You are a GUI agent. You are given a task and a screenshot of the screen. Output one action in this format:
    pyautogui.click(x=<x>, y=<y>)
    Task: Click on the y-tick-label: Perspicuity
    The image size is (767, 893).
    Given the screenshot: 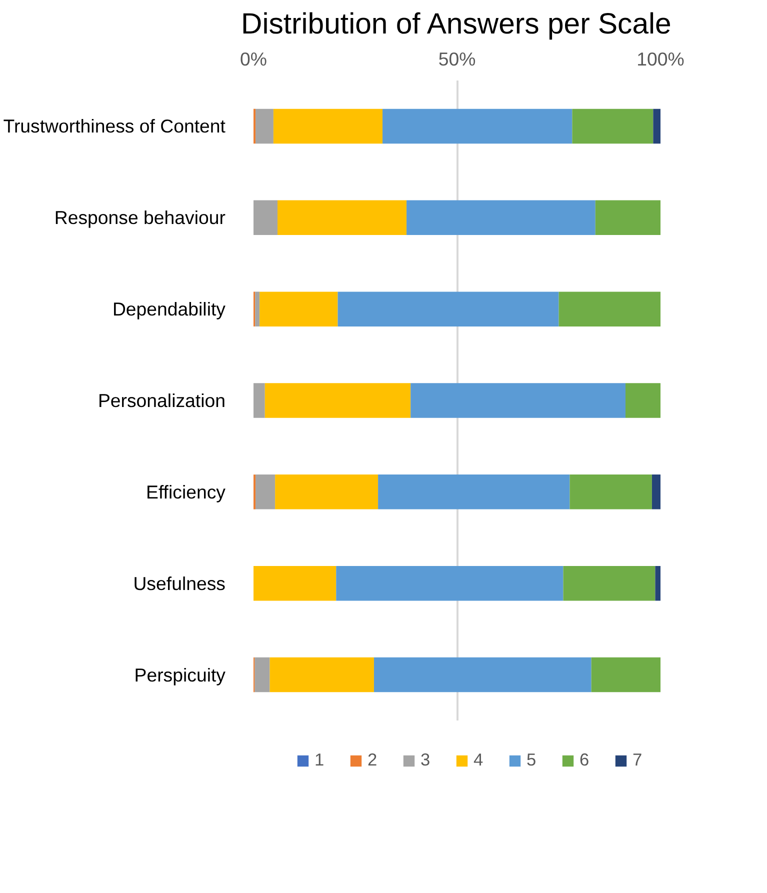 What is the action you would take?
    pyautogui.click(x=180, y=675)
    